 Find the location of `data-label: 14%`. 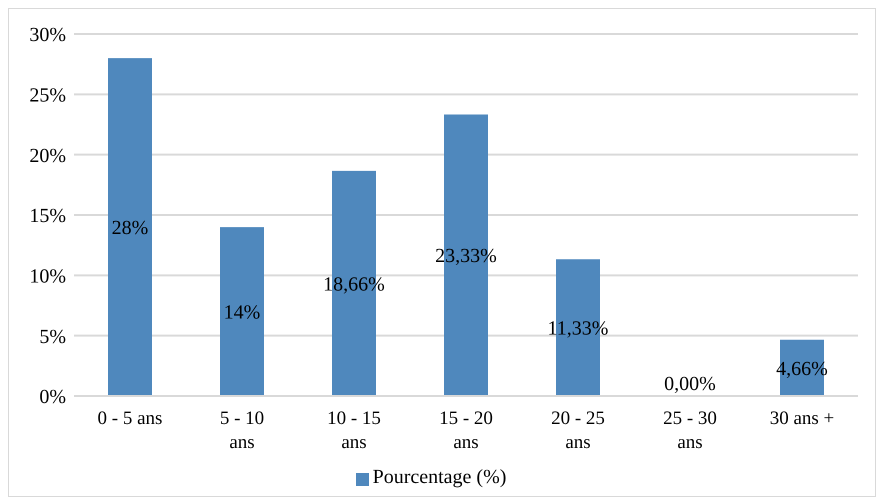

data-label: 14% is located at coordinates (242, 313).